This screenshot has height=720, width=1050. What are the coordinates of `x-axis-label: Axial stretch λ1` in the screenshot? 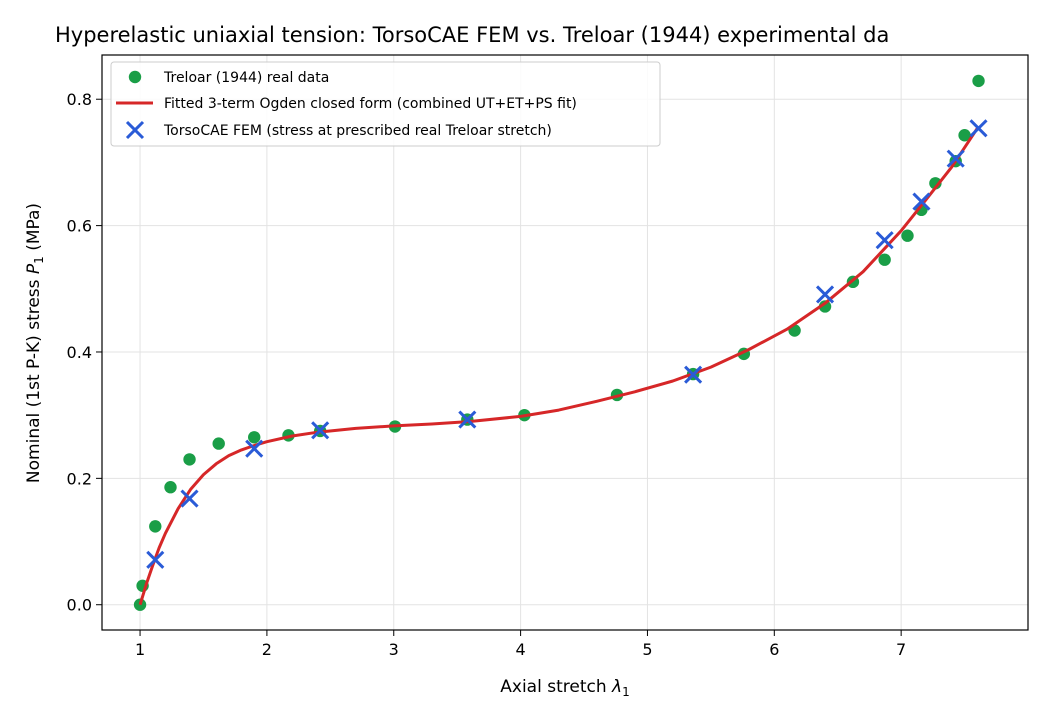 It's located at (564, 688).